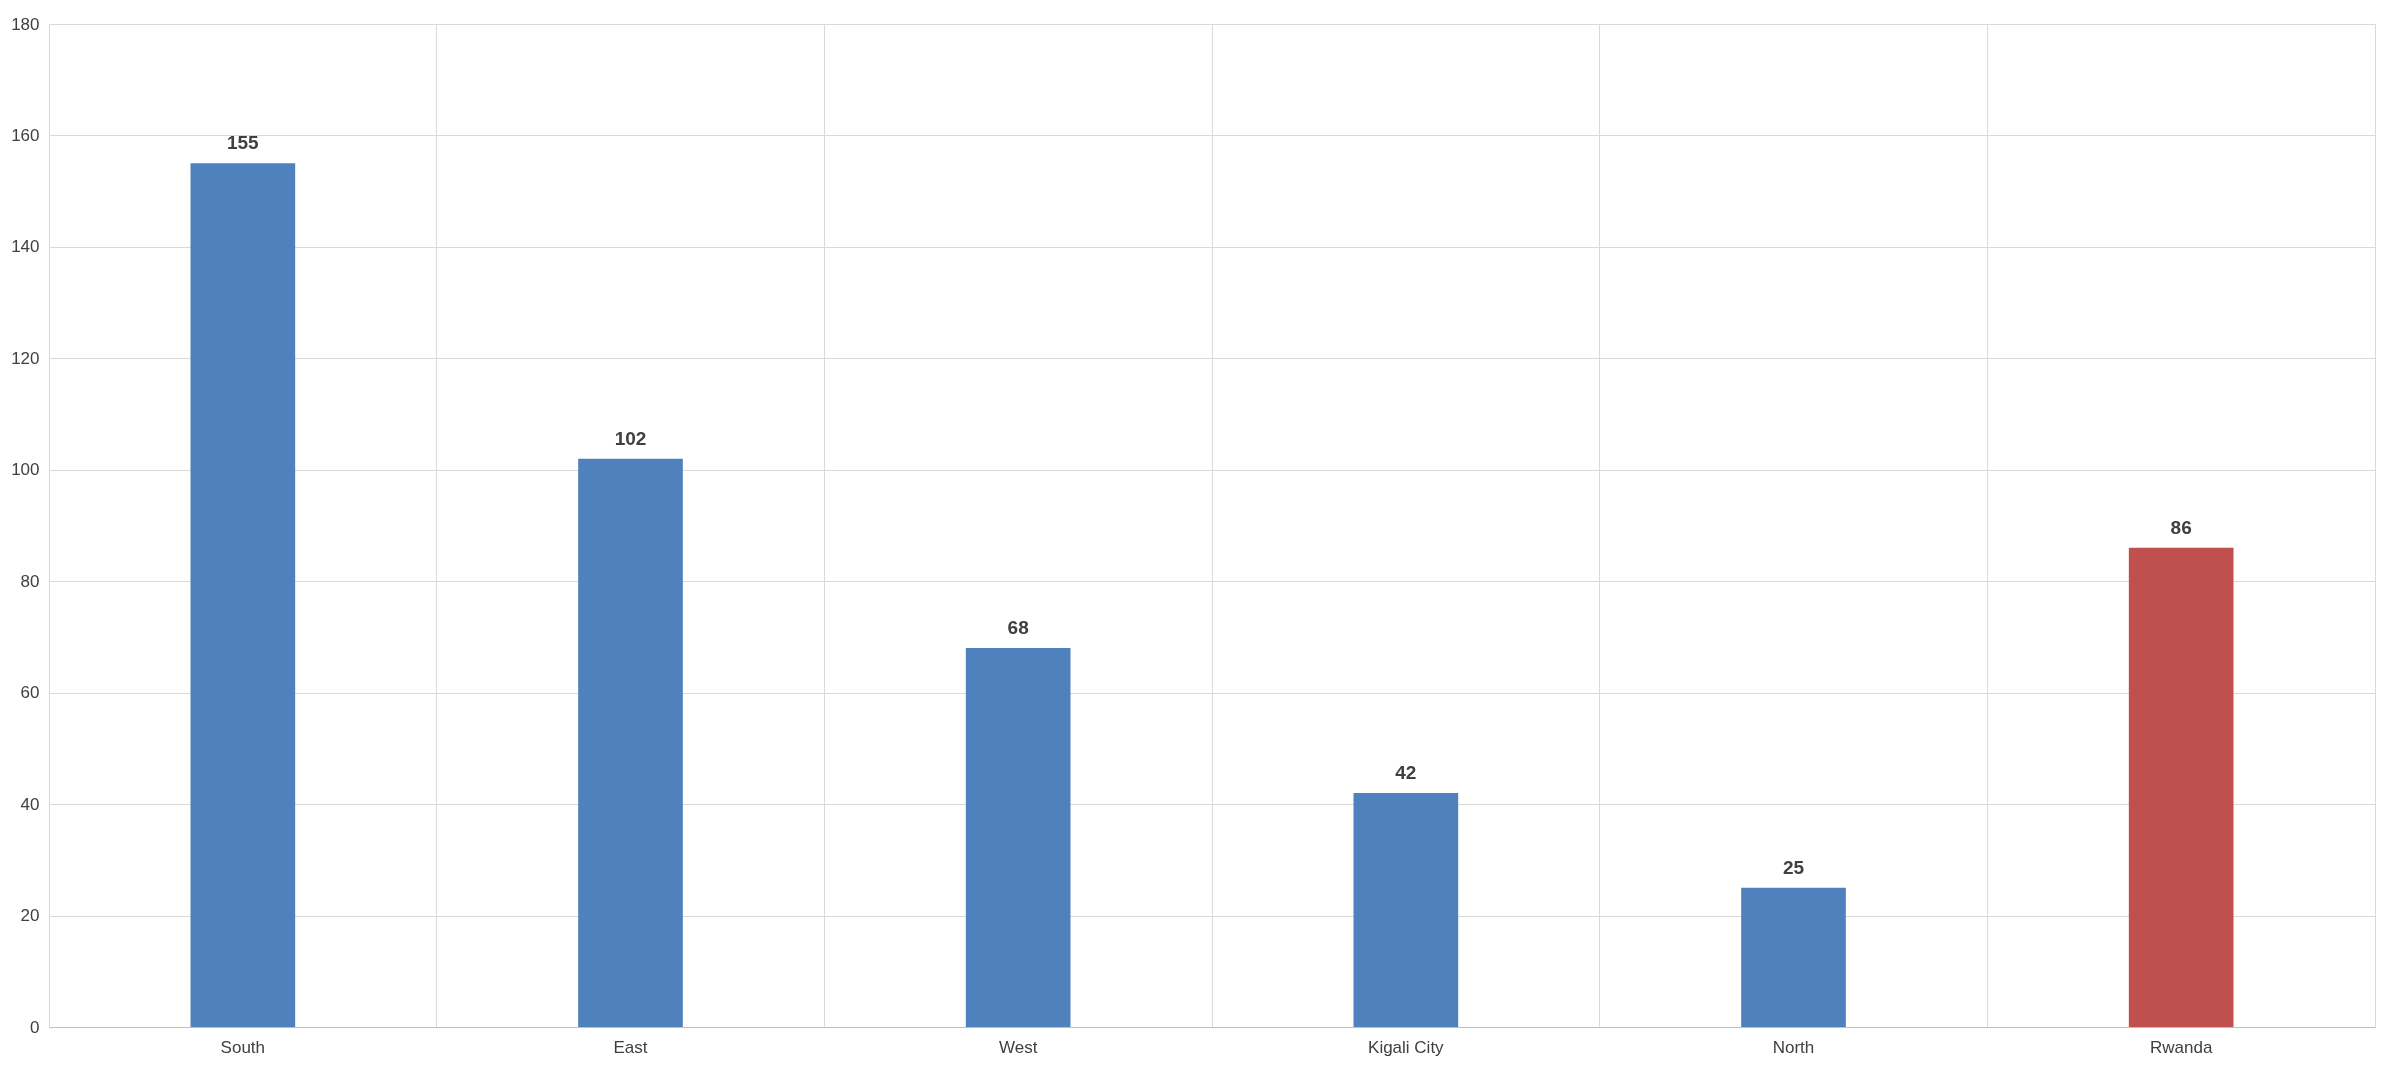  What do you see at coordinates (630, 1047) in the screenshot?
I see `x-tick-label: East` at bounding box center [630, 1047].